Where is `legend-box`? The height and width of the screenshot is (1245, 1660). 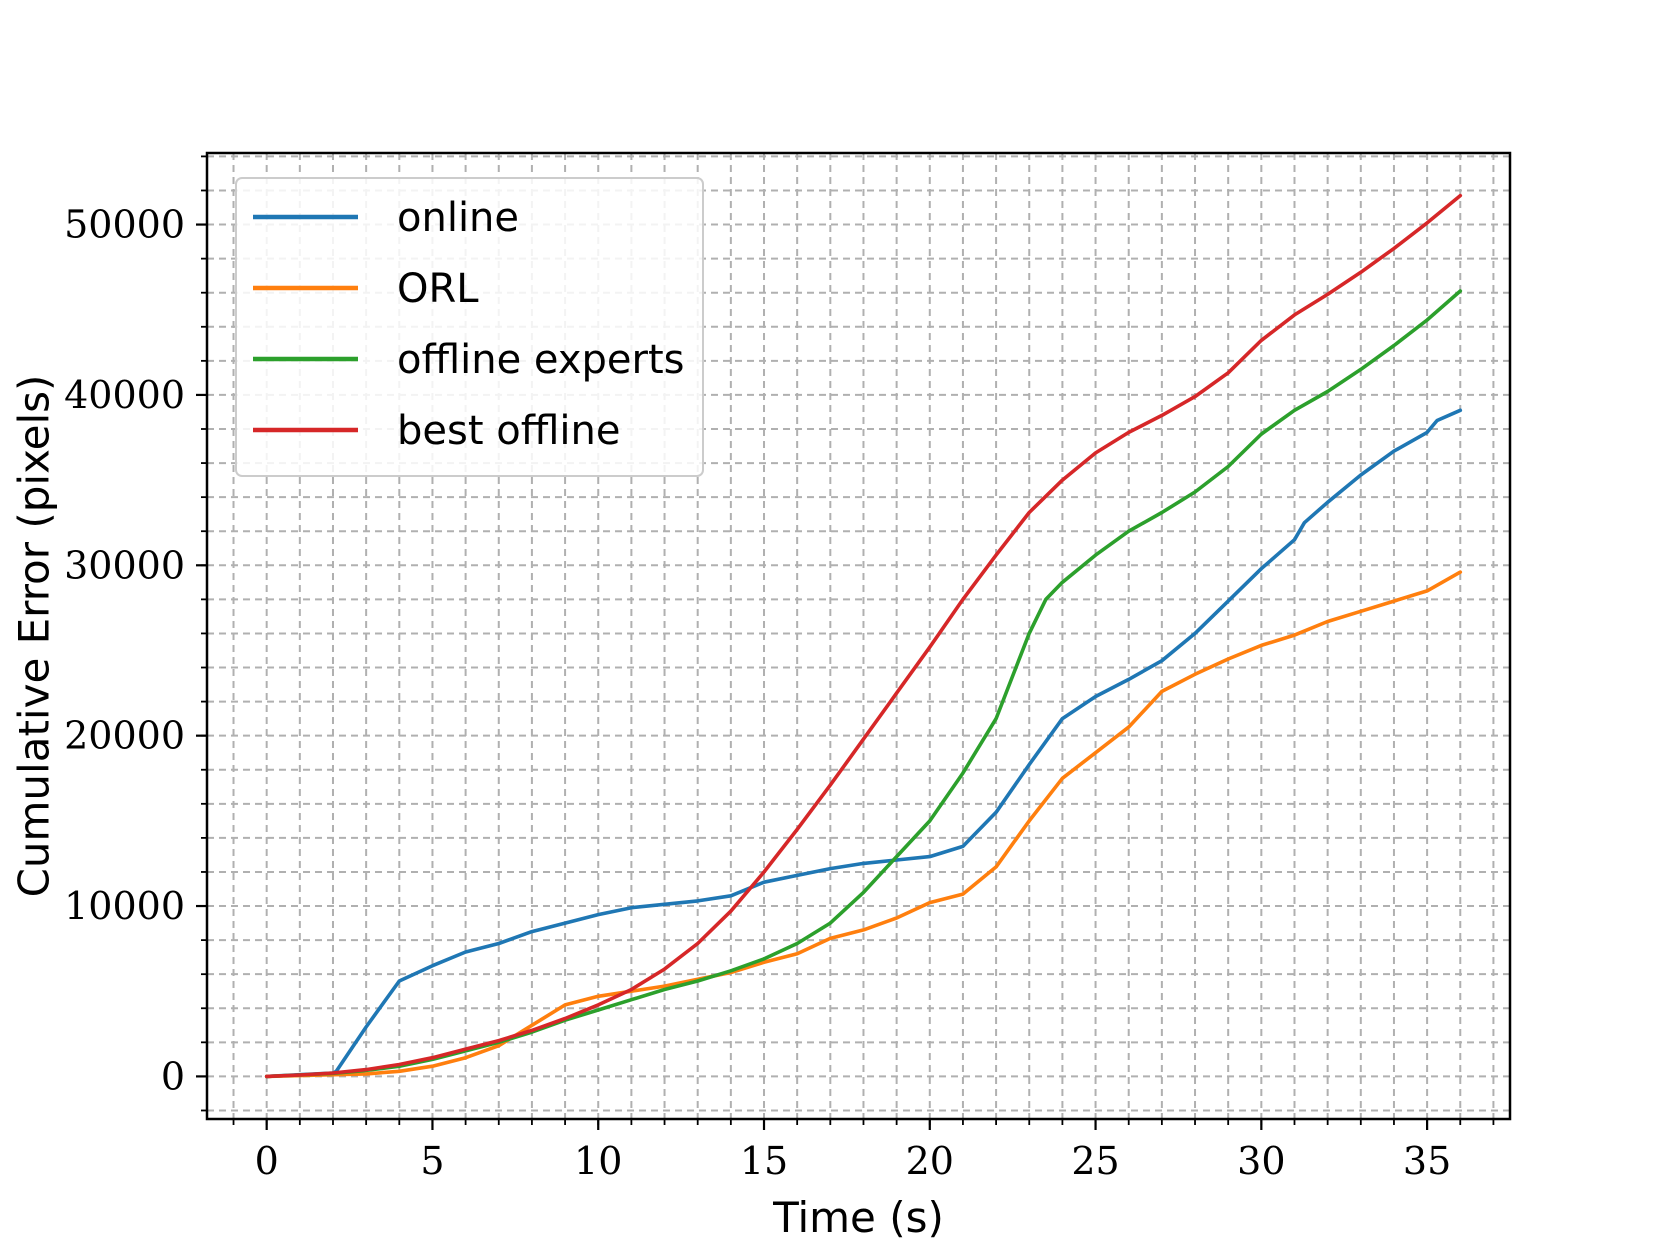
legend-box is located at coordinates (469, 327).